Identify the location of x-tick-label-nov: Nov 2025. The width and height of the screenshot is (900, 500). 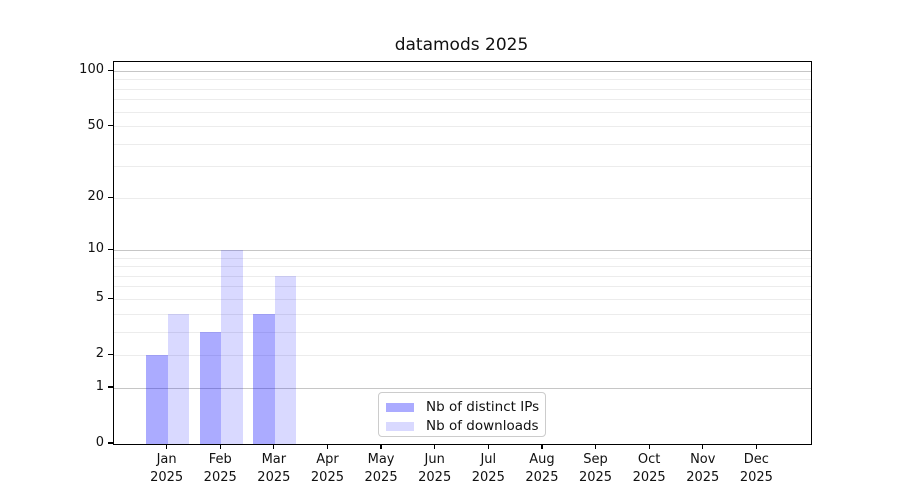
(703, 468).